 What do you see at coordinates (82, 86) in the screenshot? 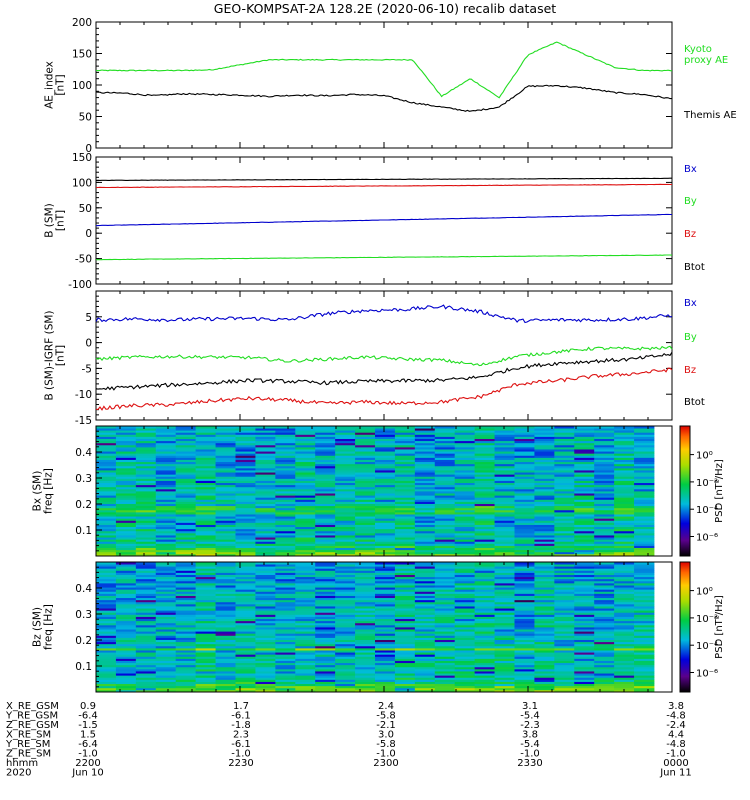
I see `panel-1-ytick-label: 100` at bounding box center [82, 86].